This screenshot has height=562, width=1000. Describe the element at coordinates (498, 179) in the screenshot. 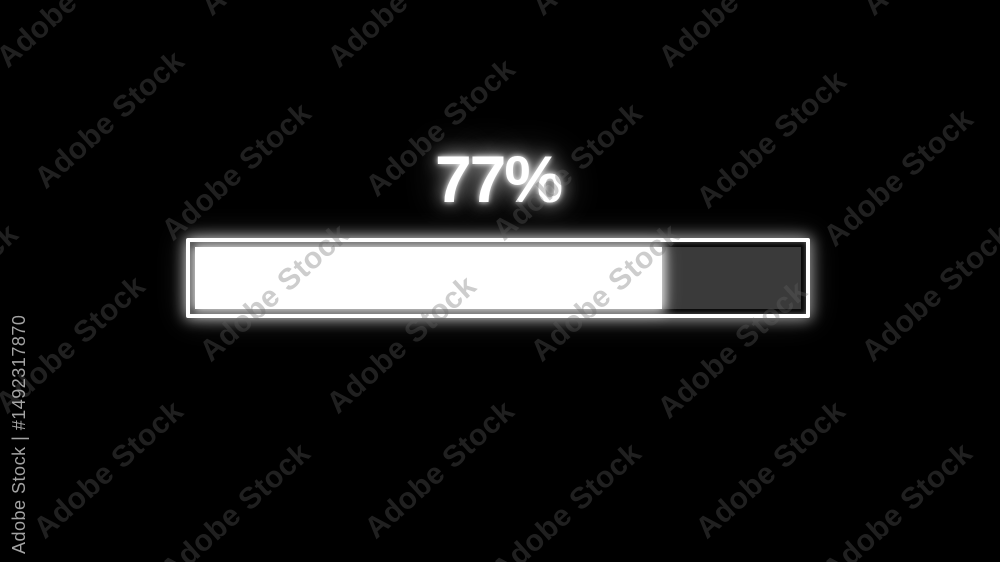

I see `progress-percentage-label: 77%` at that location.